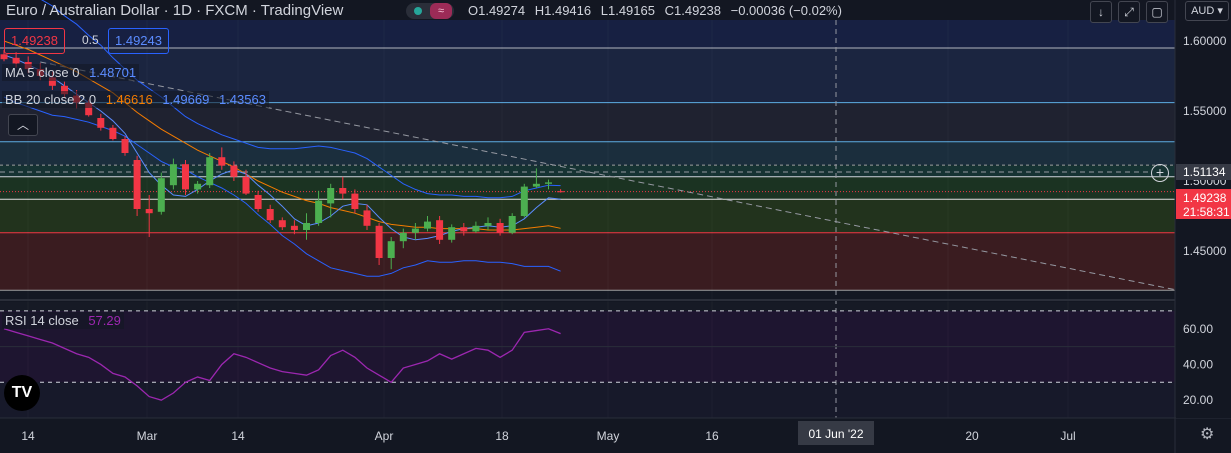 This screenshot has height=453, width=1231. I want to click on market-status: ≈, so click(430, 11).